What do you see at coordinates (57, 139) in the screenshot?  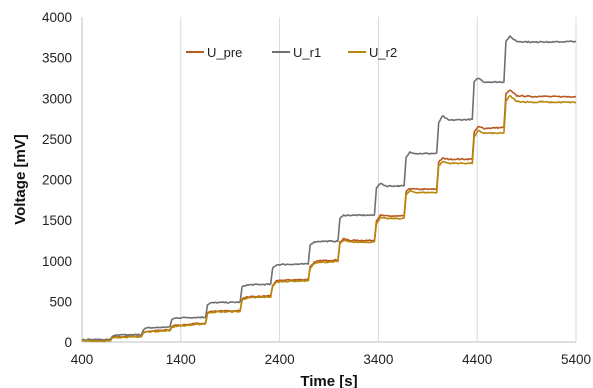 I see `y-tick-label: 2500` at bounding box center [57, 139].